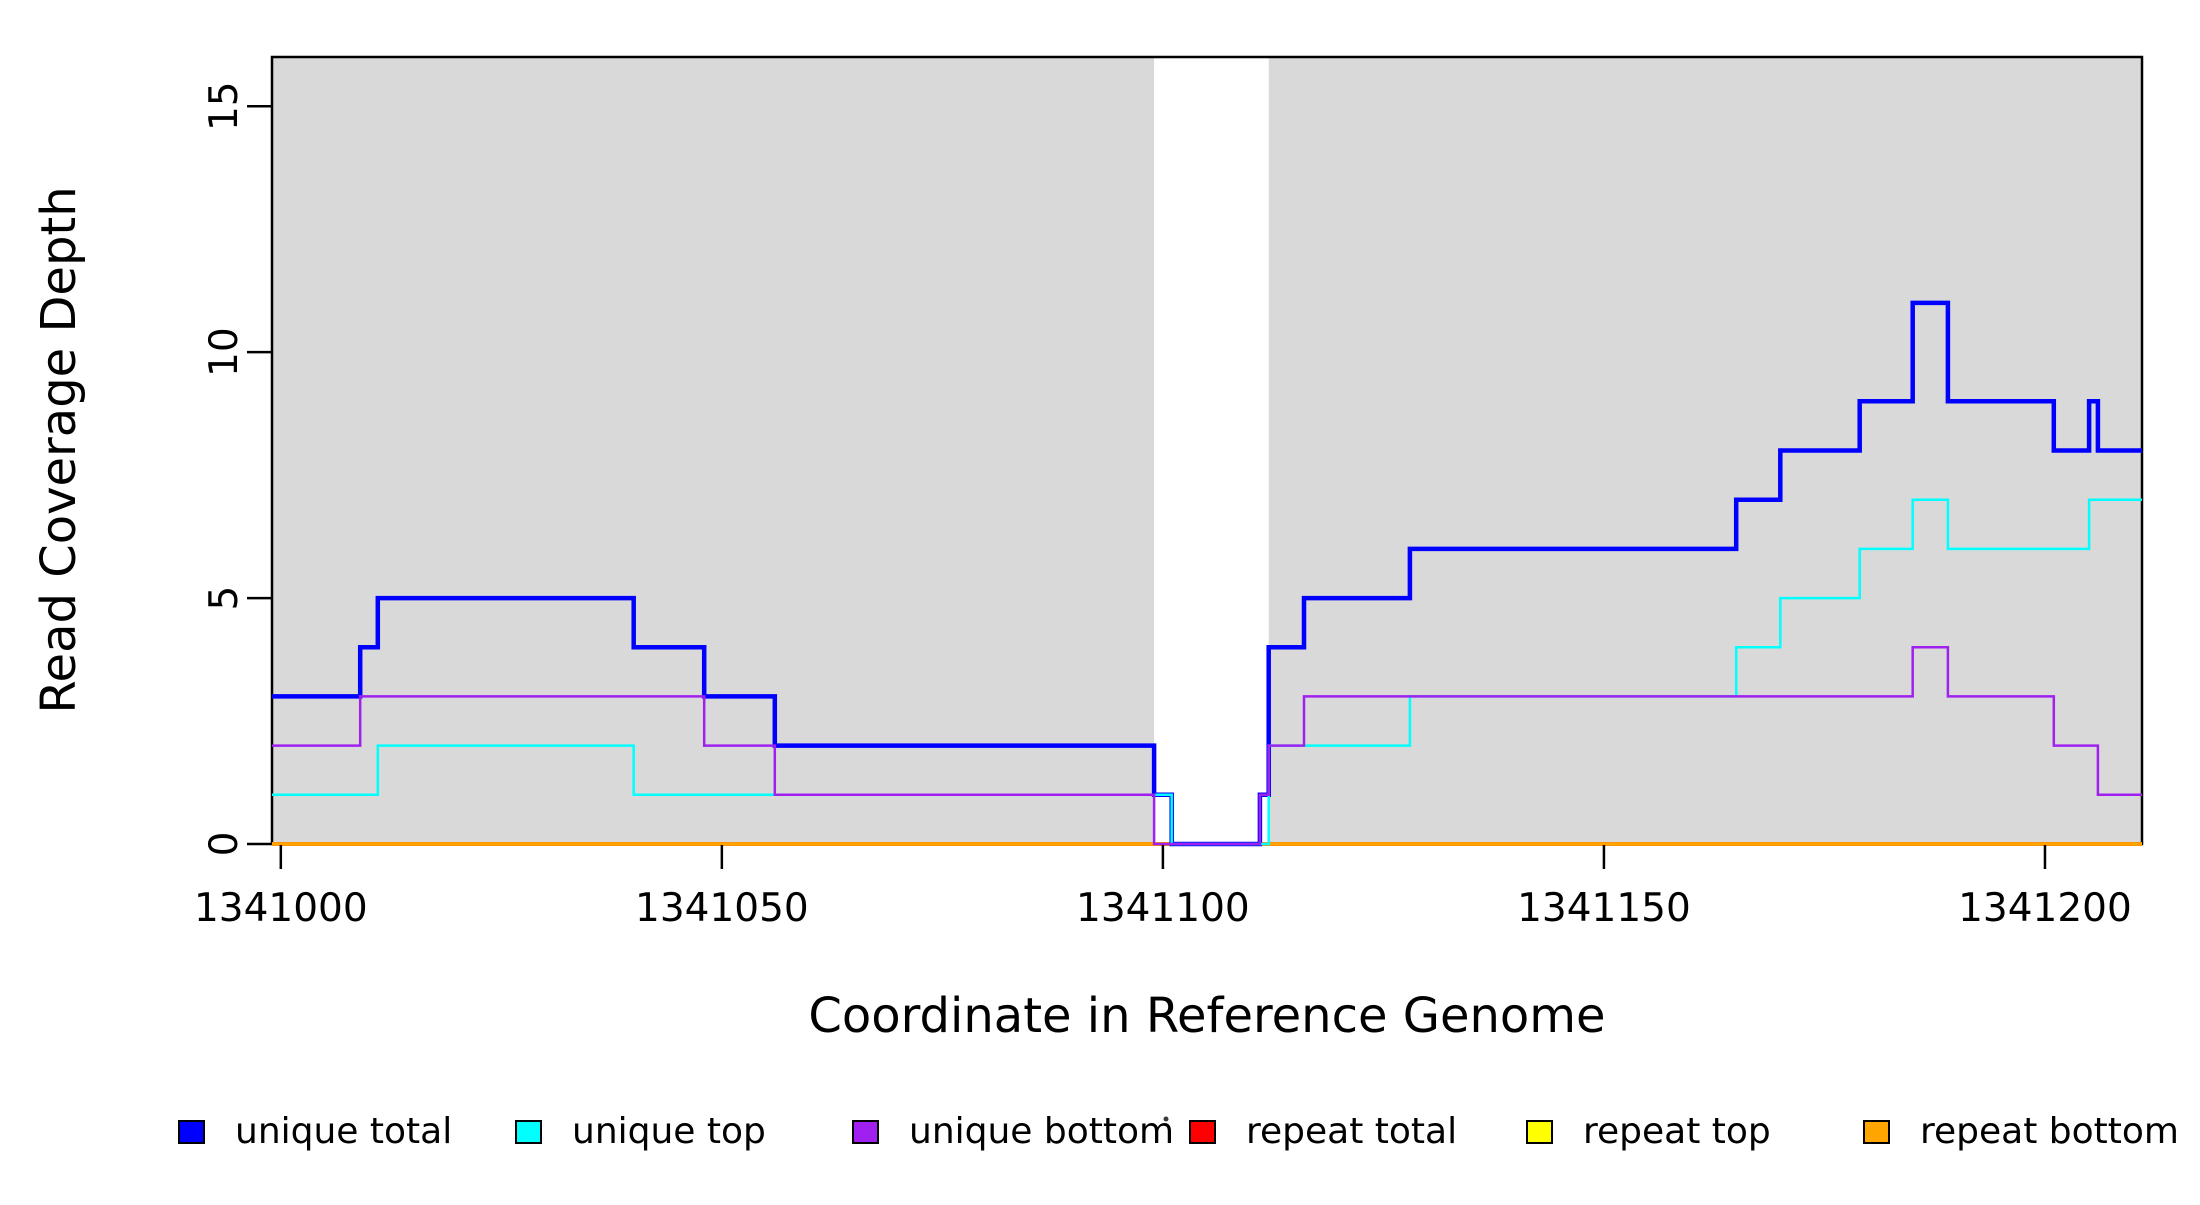 Image resolution: width=2200 pixels, height=1205 pixels. What do you see at coordinates (281, 908) in the screenshot?
I see `x-tick-label: 1341000` at bounding box center [281, 908].